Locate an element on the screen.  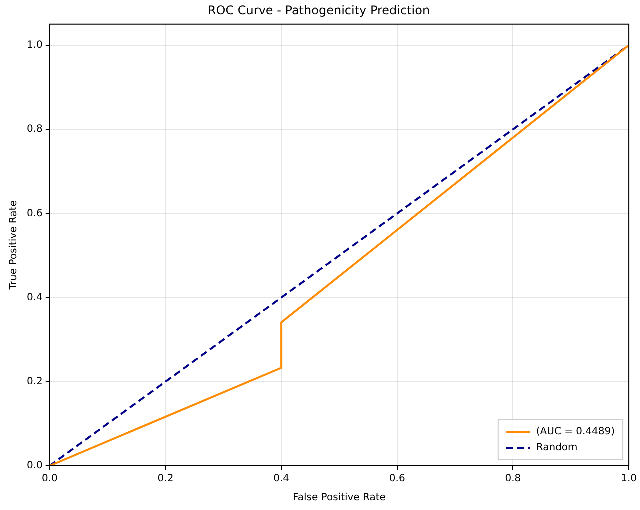
y-tick-label: 0.0 is located at coordinates (34, 466).